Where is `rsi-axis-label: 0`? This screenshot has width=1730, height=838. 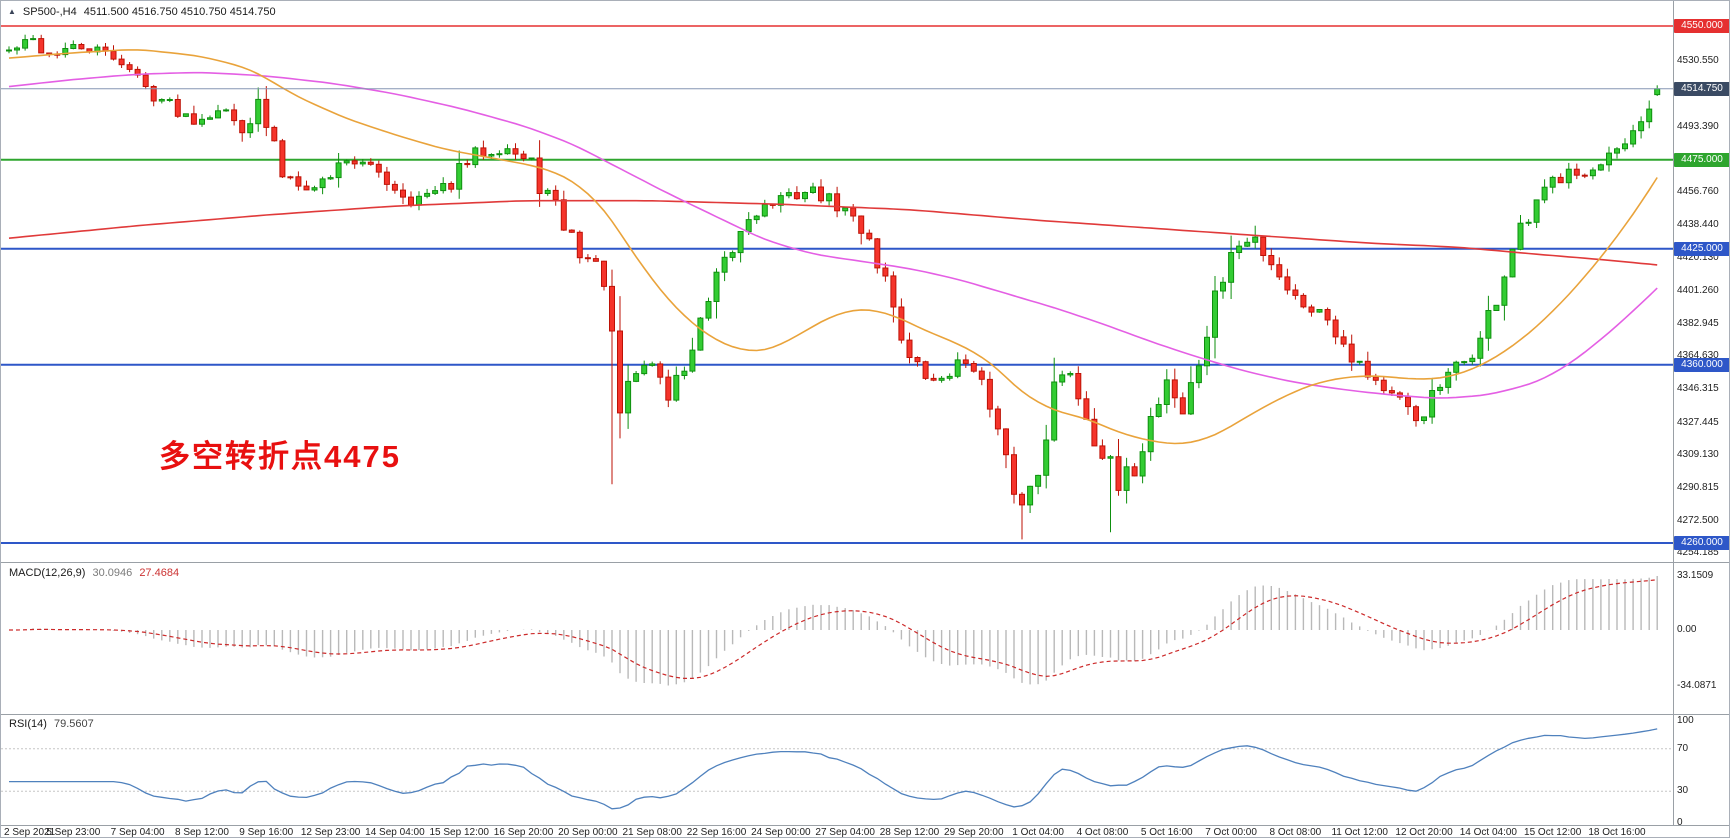
rsi-axis-label: 0 is located at coordinates (1680, 822).